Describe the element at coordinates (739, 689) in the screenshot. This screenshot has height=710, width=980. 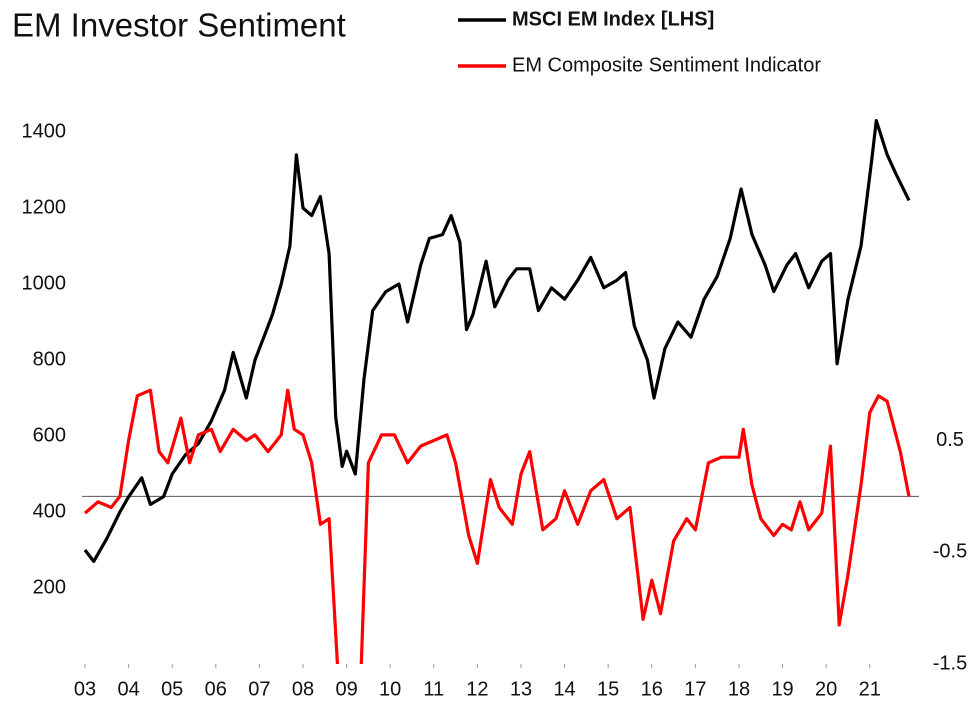
I see `x-tick-label: 18` at that location.